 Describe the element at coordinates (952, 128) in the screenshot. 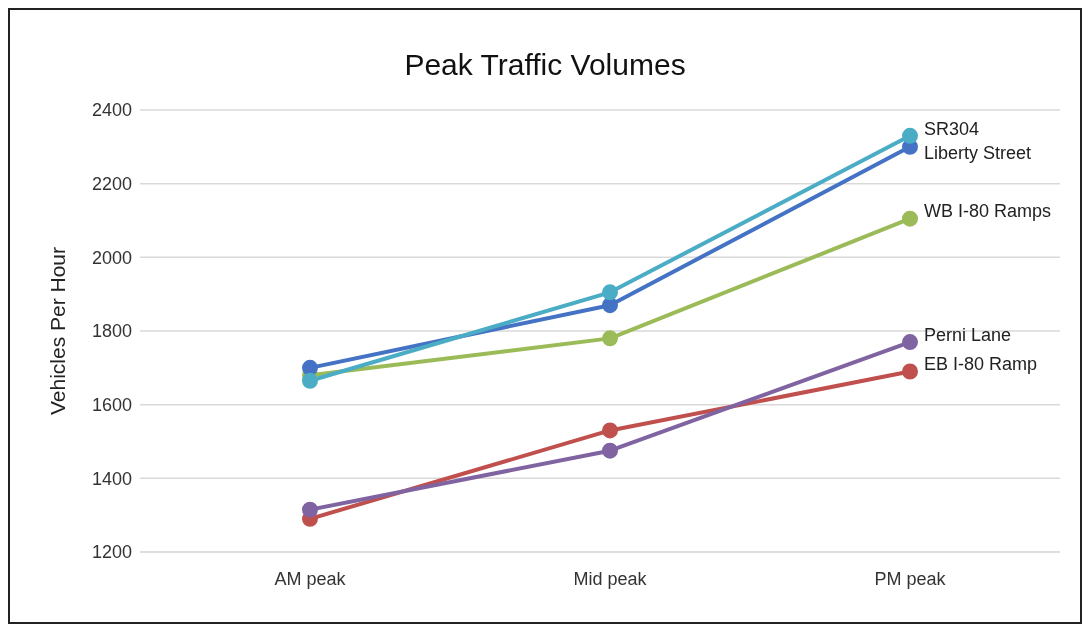

I see `series-label: SR304` at that location.